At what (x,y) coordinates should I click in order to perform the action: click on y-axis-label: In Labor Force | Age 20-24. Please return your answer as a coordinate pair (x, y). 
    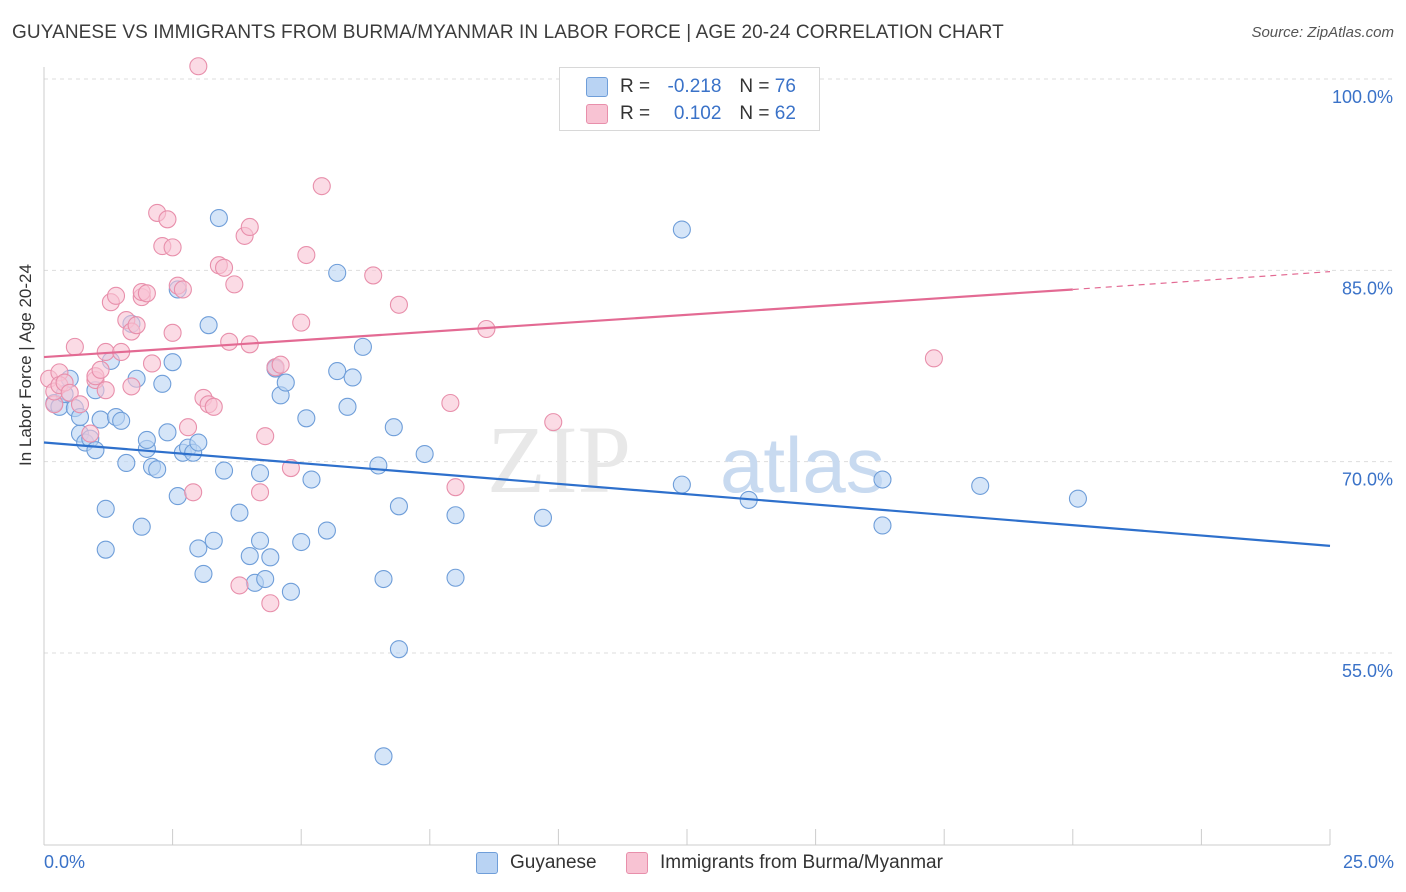
    Looking at the image, I should click on (25, 365).